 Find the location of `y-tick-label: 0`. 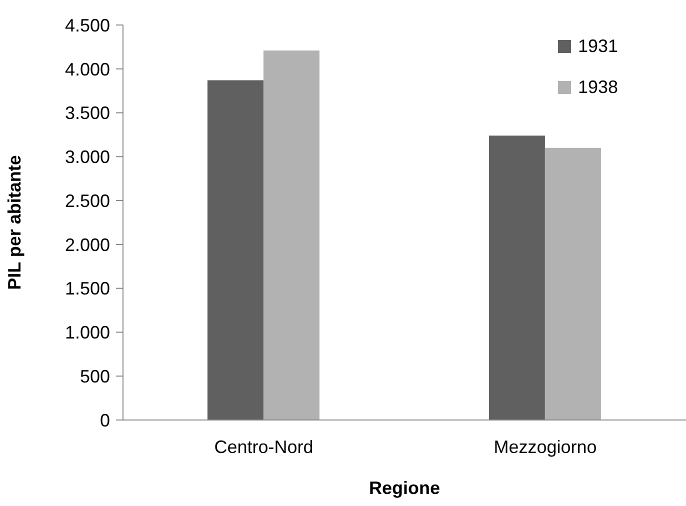

y-tick-label: 0 is located at coordinates (105, 420).